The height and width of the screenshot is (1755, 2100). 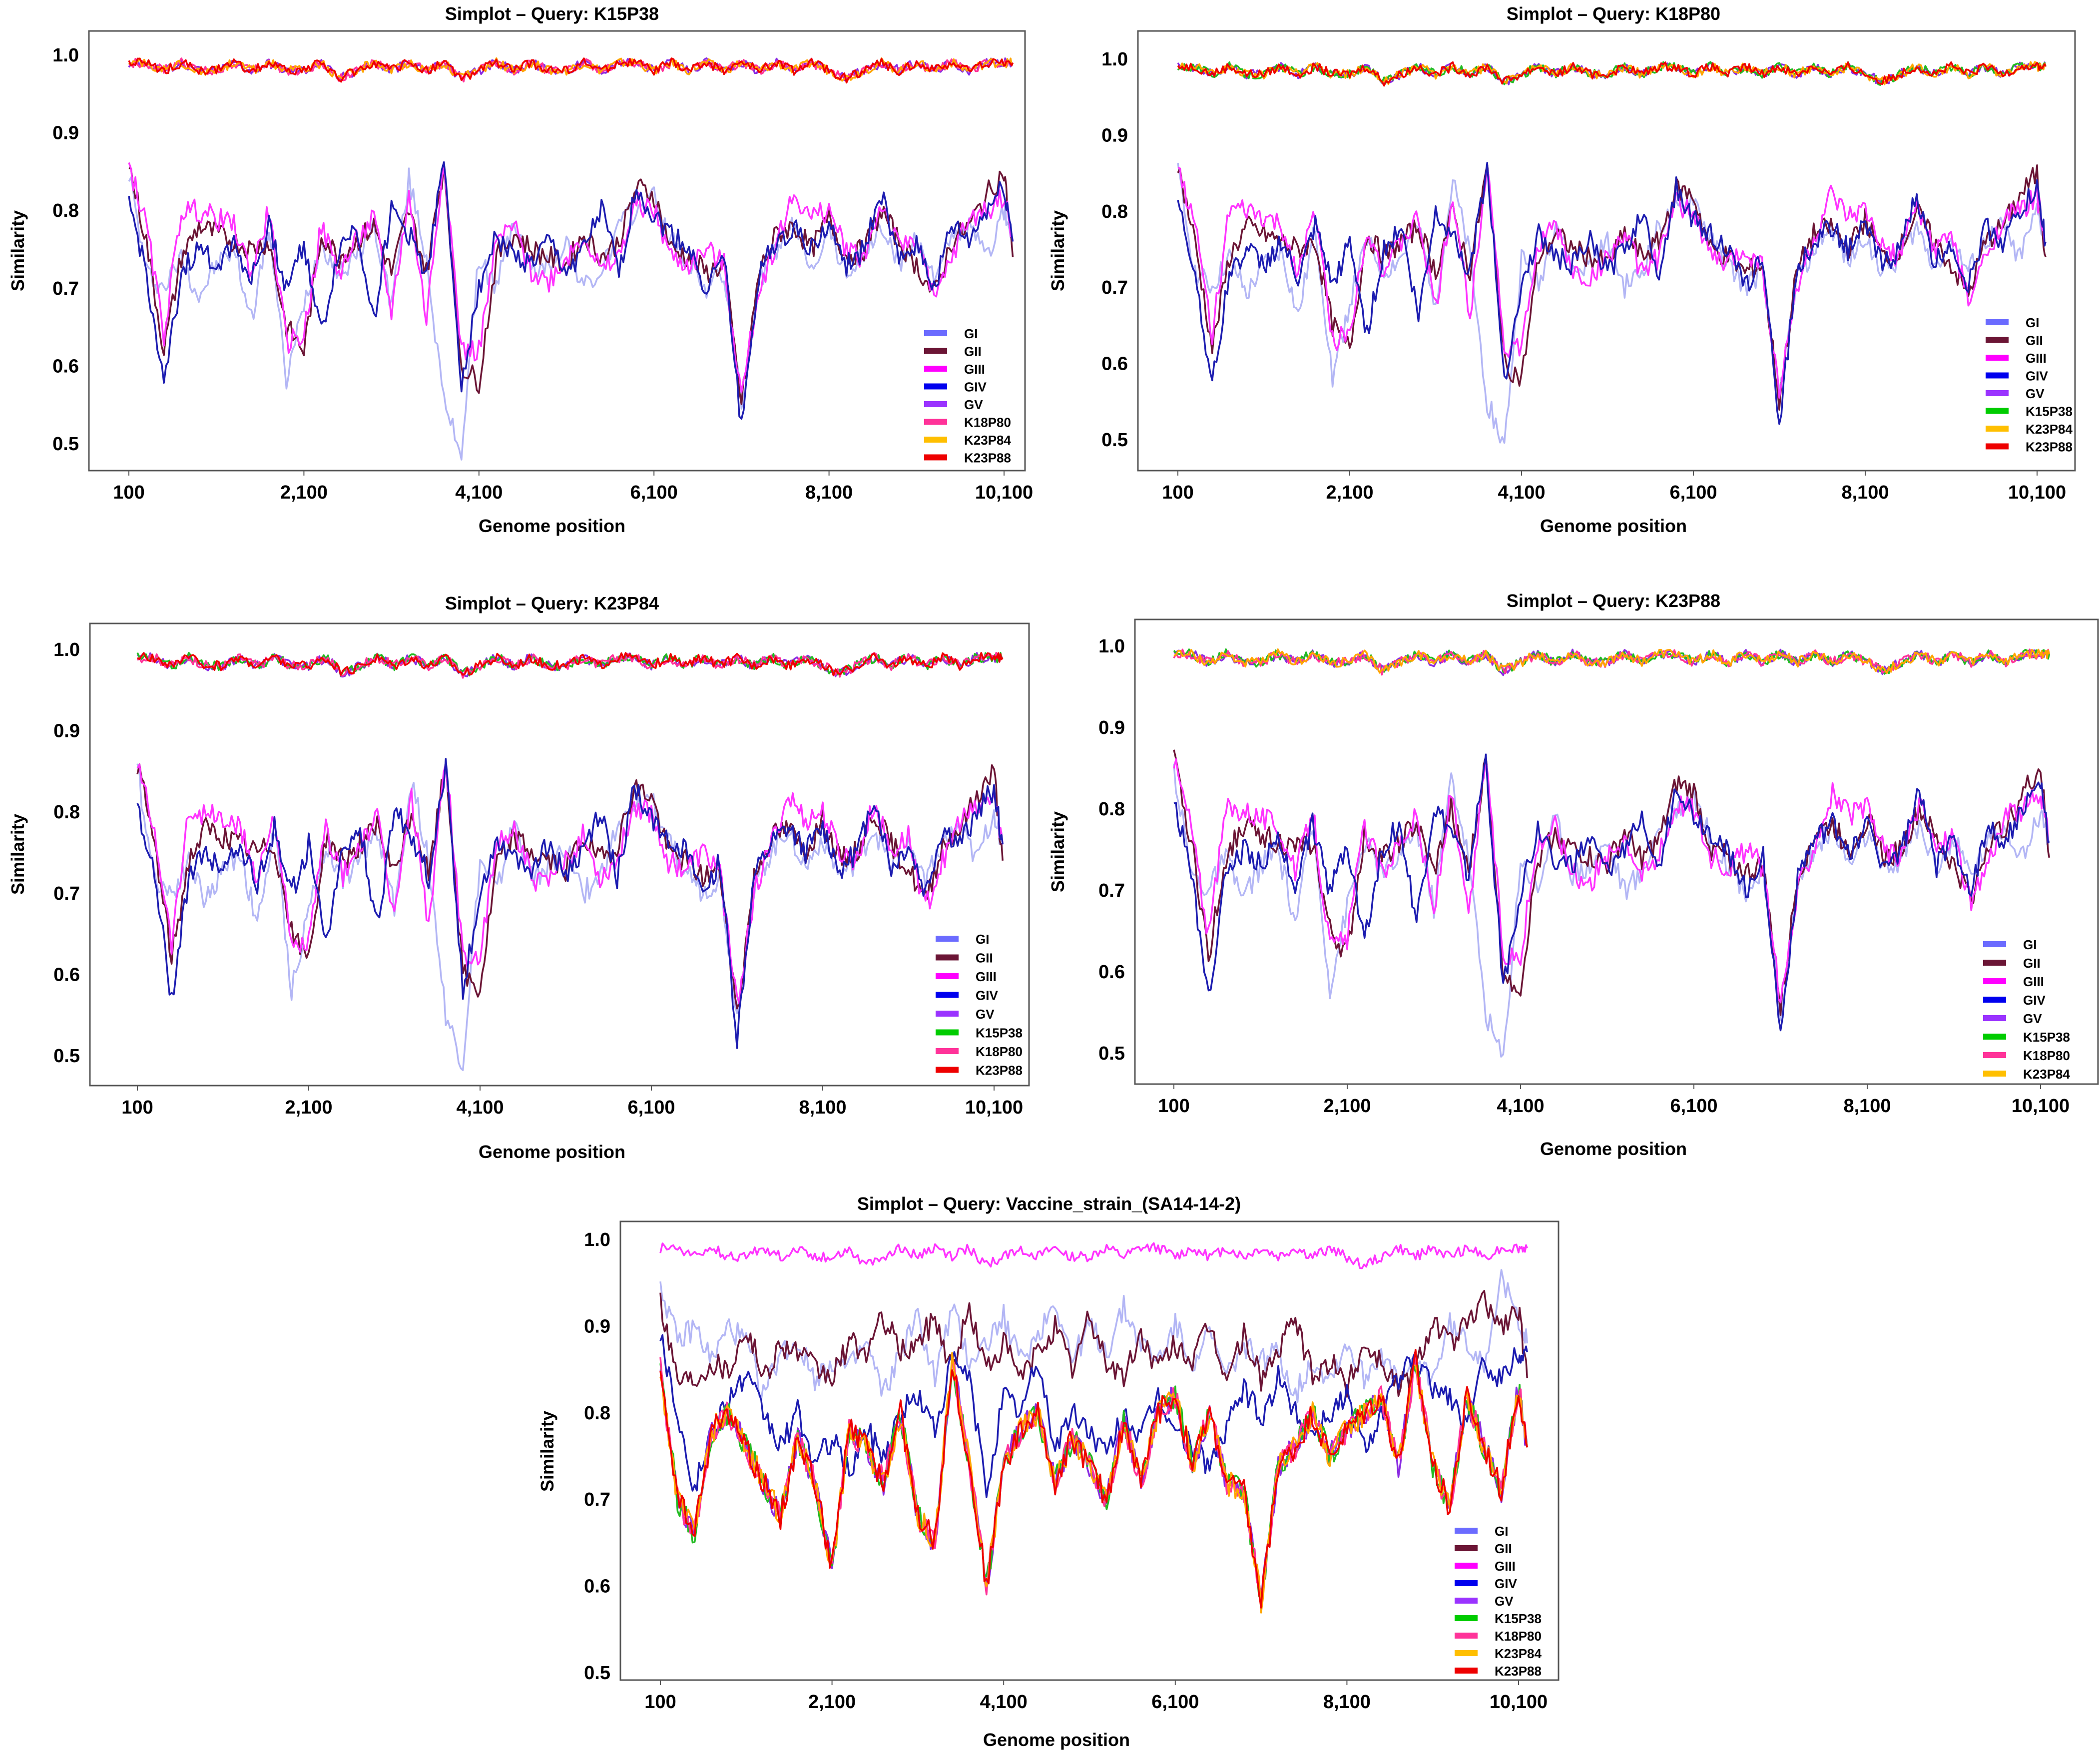 I want to click on chart-title: Simplot – Query: K23P84, so click(x=552, y=603).